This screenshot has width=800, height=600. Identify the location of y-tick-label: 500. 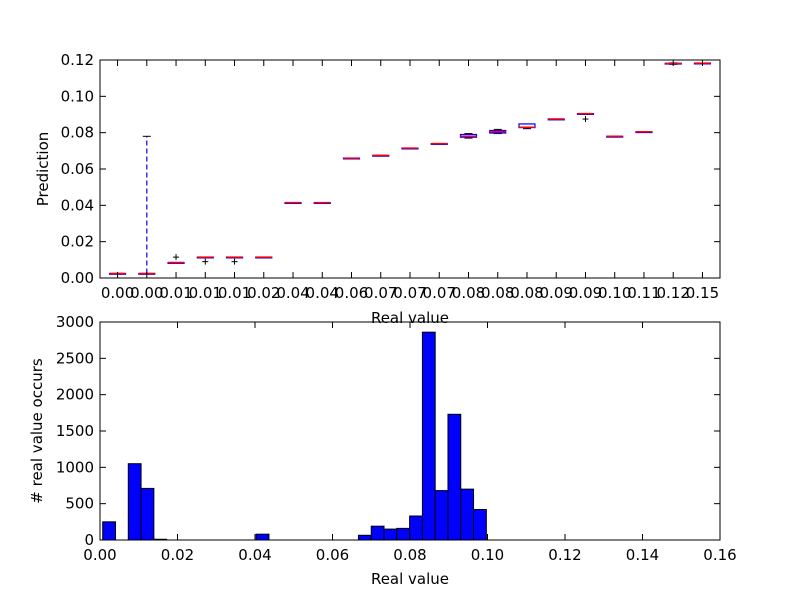
(79, 504).